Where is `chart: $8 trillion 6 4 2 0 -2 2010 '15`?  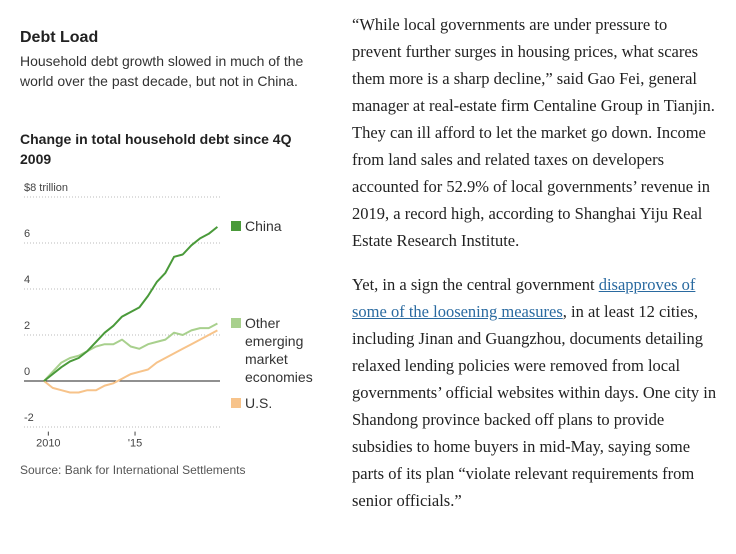
chart: $8 trillion 6 4 2 0 -2 2010 '15 is located at coordinates (122, 316).